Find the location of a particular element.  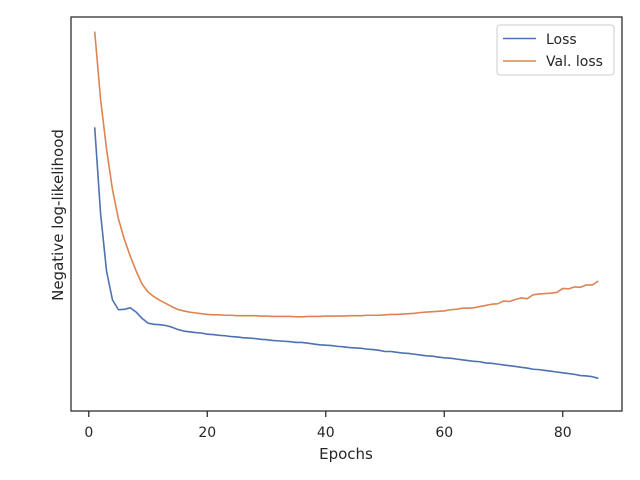

legend-label-loss: Loss is located at coordinates (561, 40).